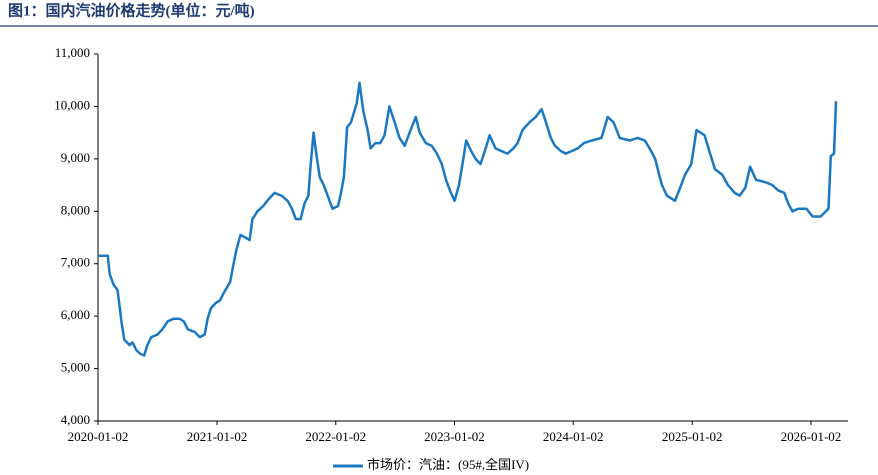 The image size is (878, 475). I want to click on x-tick-label: 2026-01-02, so click(811, 436).